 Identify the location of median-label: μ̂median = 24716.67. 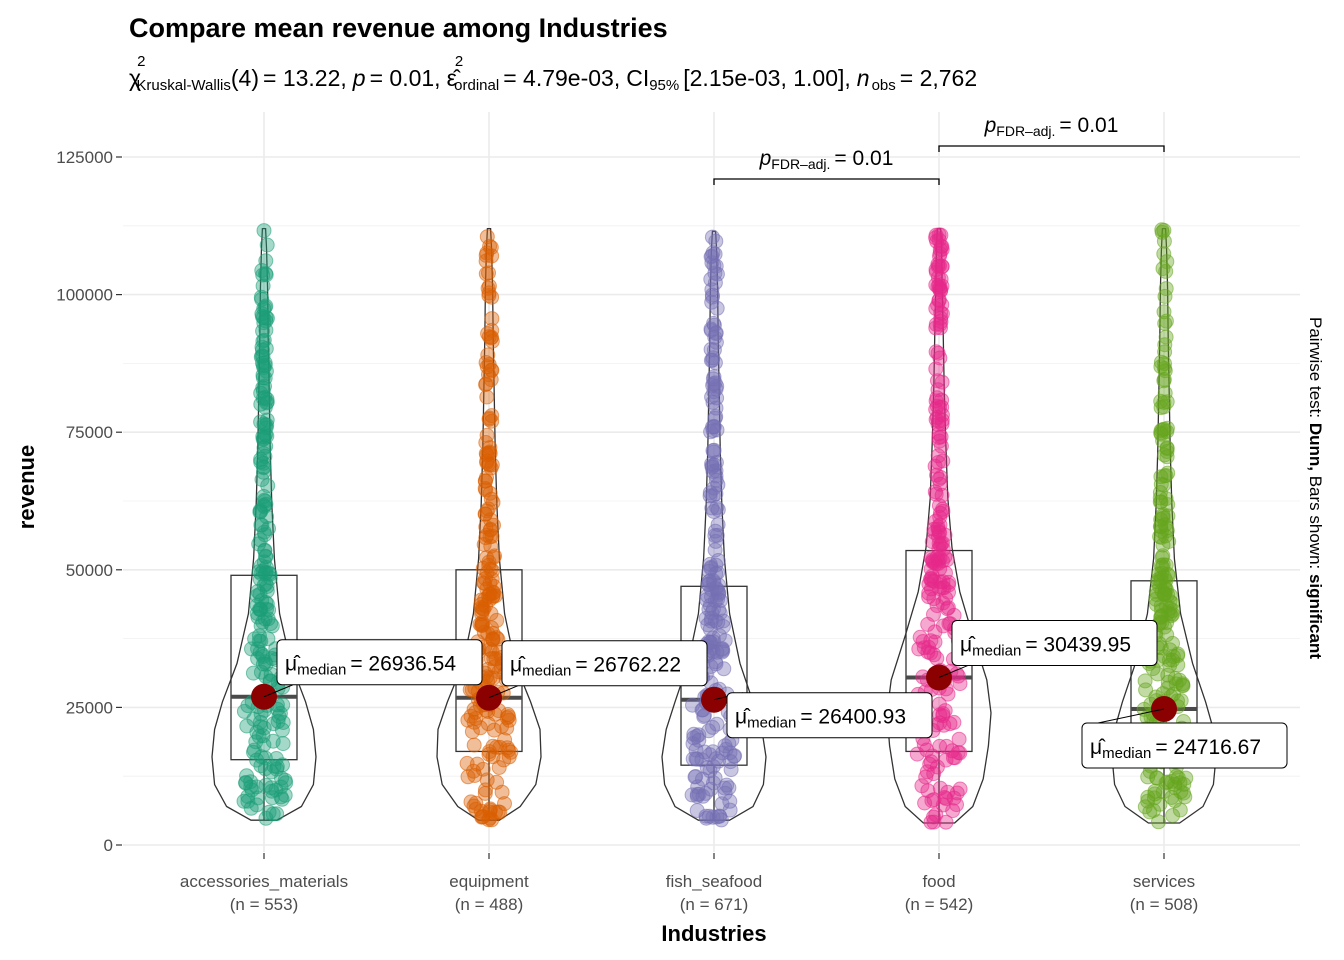
(1175, 749).